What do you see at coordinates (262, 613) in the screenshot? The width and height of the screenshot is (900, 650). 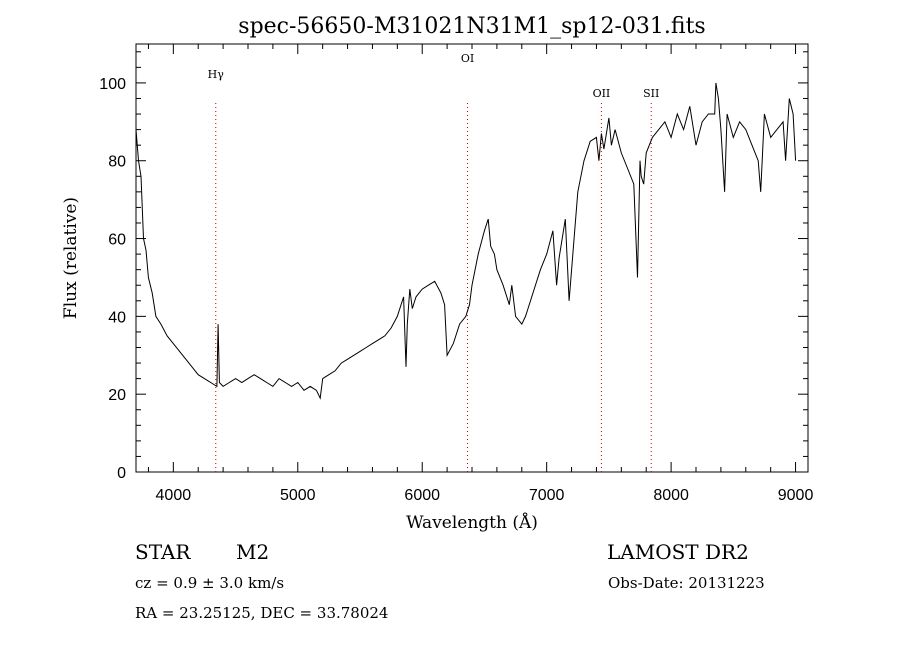 I see `coordinates: RA = 23.25125, DEC = 33.78024` at bounding box center [262, 613].